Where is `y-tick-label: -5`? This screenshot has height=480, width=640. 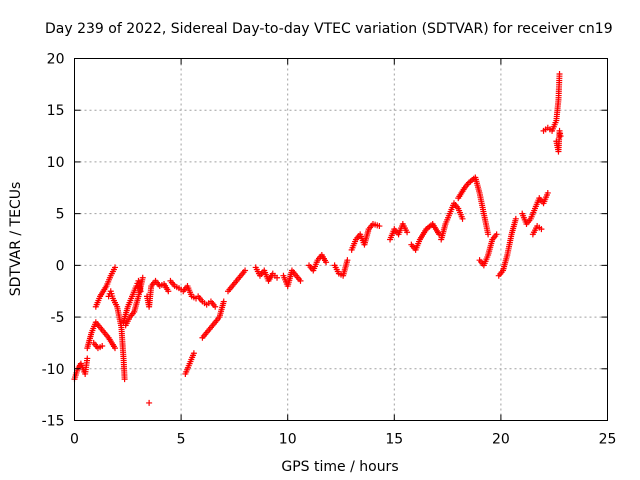
y-tick-label: -5 is located at coordinates (58, 318).